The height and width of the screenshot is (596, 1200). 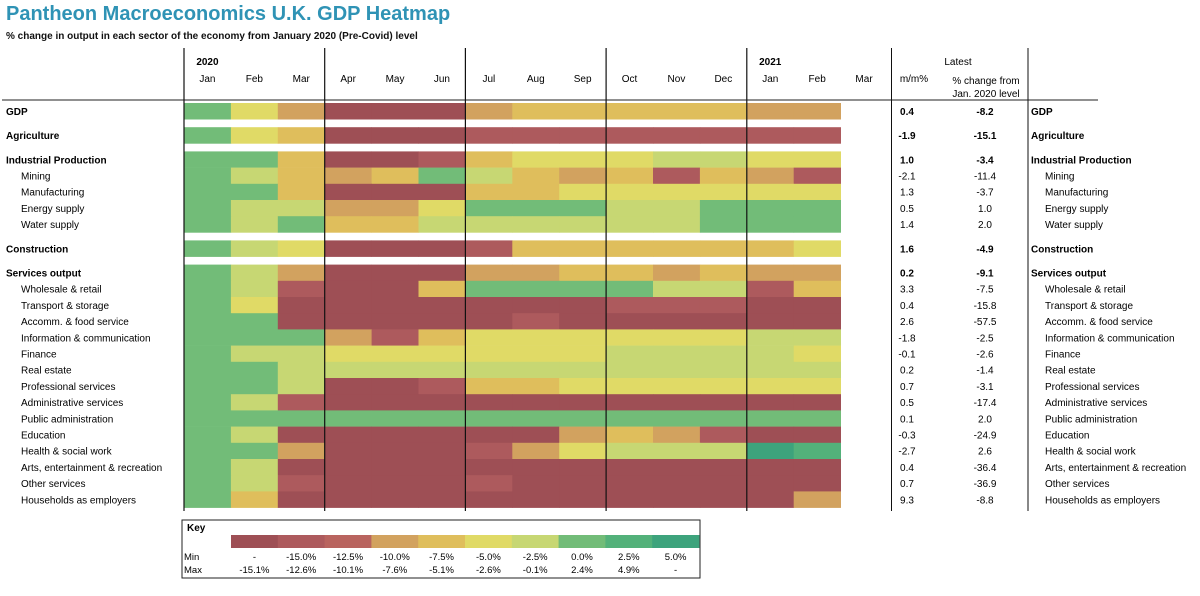 I want to click on row-label-right: Households as employers, so click(x=1102, y=500).